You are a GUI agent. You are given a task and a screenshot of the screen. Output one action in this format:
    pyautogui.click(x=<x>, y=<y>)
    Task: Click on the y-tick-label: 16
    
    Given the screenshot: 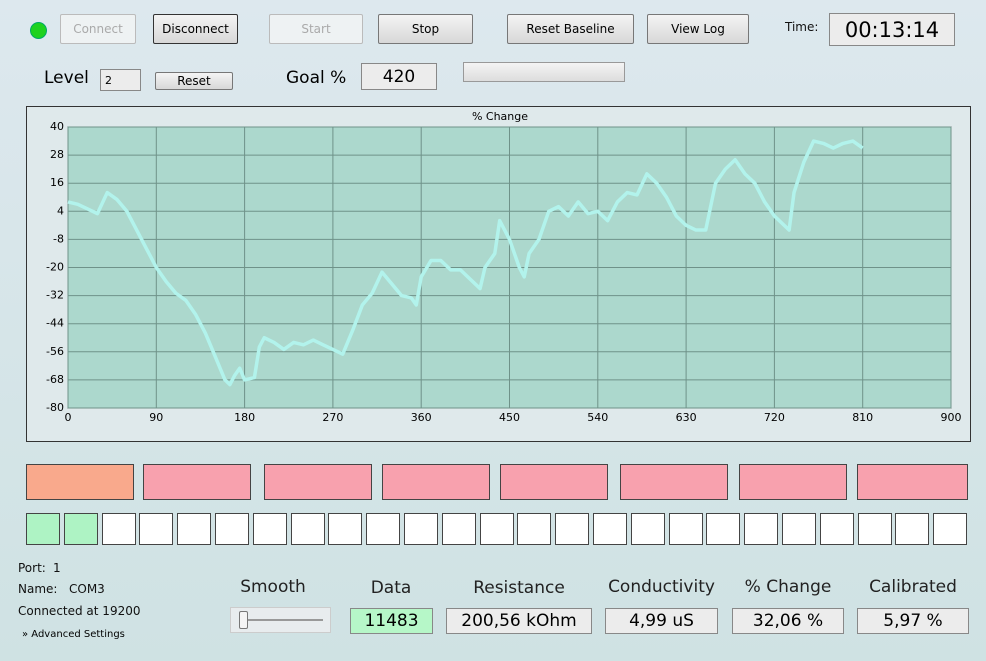 What is the action you would take?
    pyautogui.click(x=57, y=182)
    